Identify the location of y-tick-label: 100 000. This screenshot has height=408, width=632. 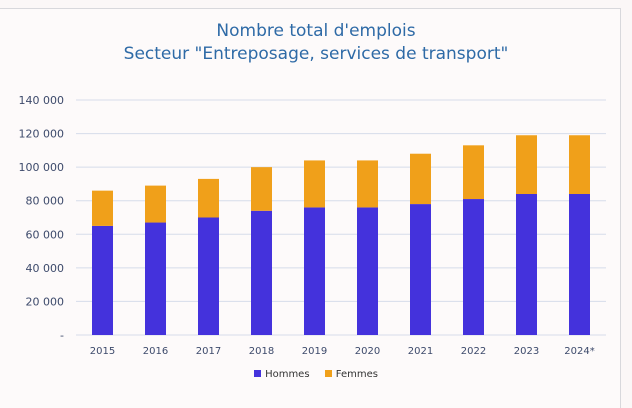
(42, 167).